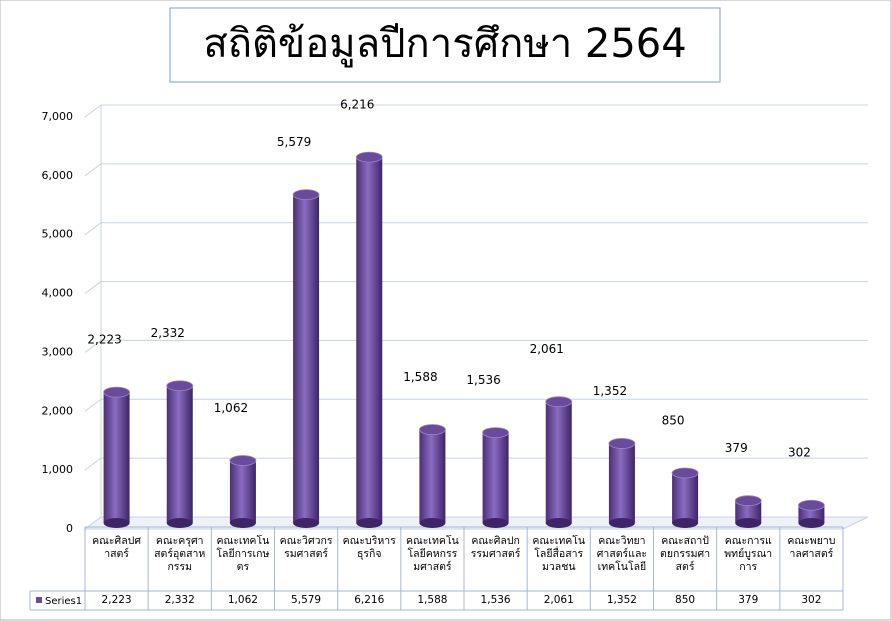 This screenshot has width=892, height=621. What do you see at coordinates (559, 554) in the screenshot?
I see `x-tick-label: คณะเทคโนโลยีสื่อสารมวลชน` at bounding box center [559, 554].